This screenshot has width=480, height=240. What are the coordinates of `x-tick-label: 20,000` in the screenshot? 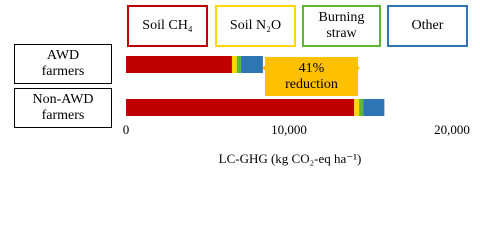 It's located at (452, 129).